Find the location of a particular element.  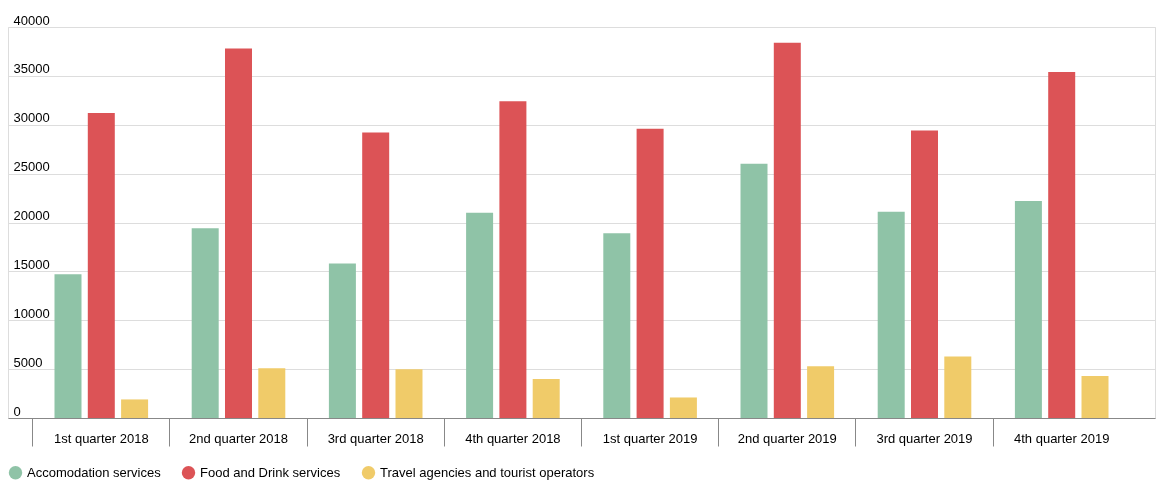

y-tick-label: 35000 is located at coordinates (31, 69).